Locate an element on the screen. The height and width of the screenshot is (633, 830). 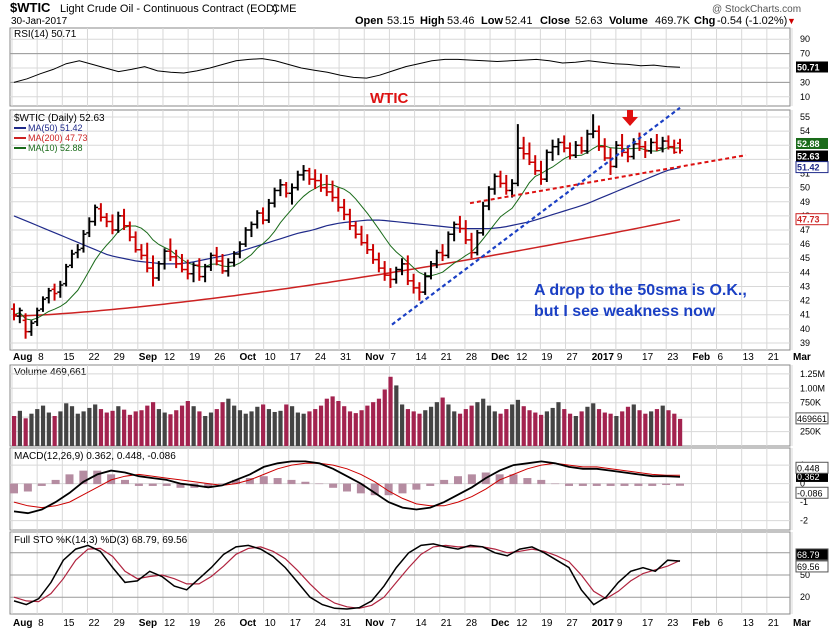
x-tick-label: 29 is located at coordinates (120, 623).